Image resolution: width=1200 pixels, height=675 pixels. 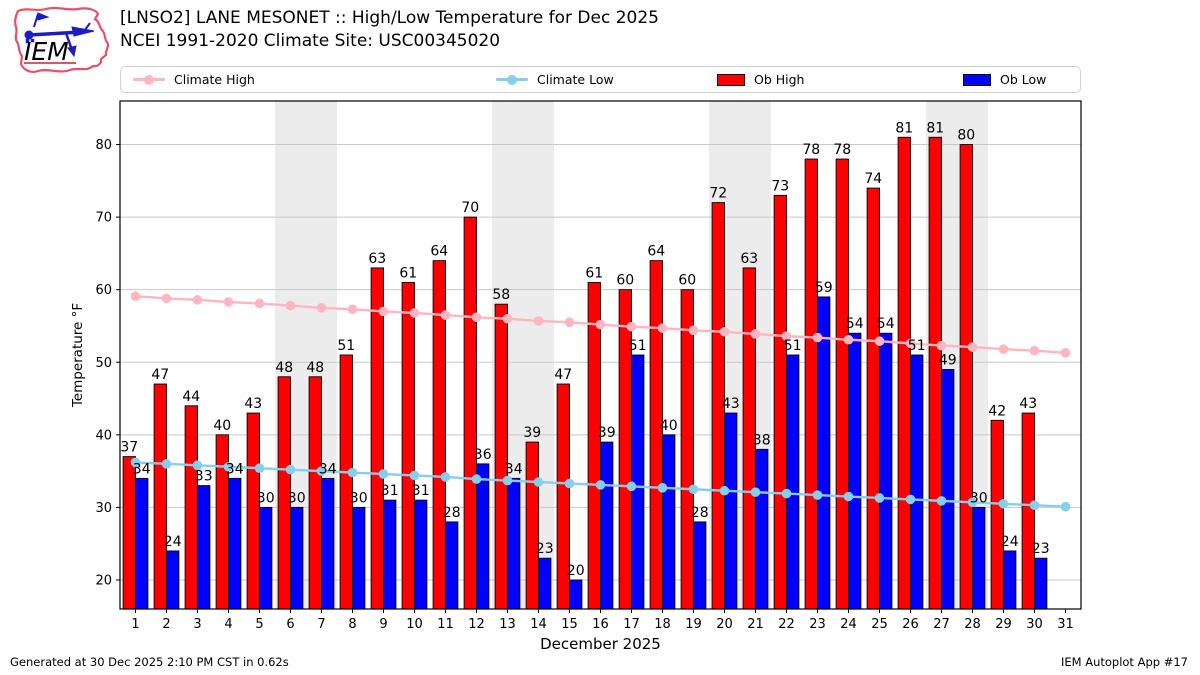 I want to click on x-tick-label: 7, so click(x=321, y=624).